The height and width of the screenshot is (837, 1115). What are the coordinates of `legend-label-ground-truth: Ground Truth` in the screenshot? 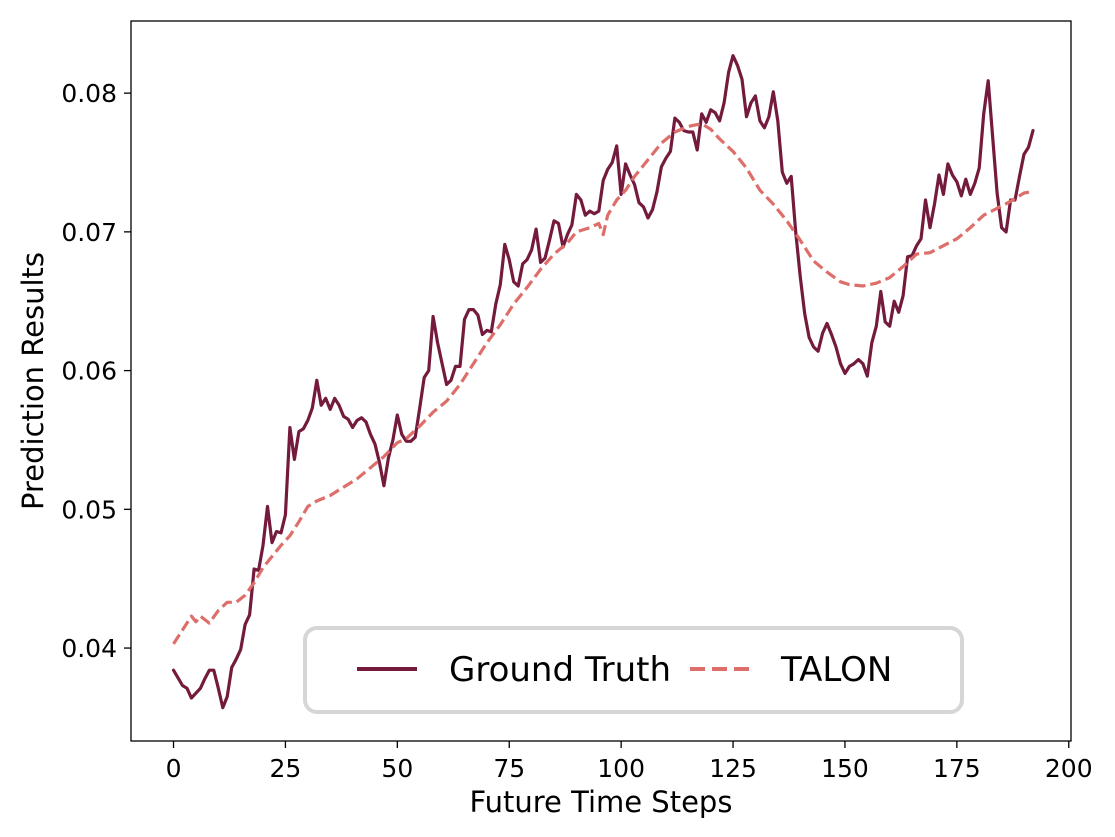 It's located at (560, 670).